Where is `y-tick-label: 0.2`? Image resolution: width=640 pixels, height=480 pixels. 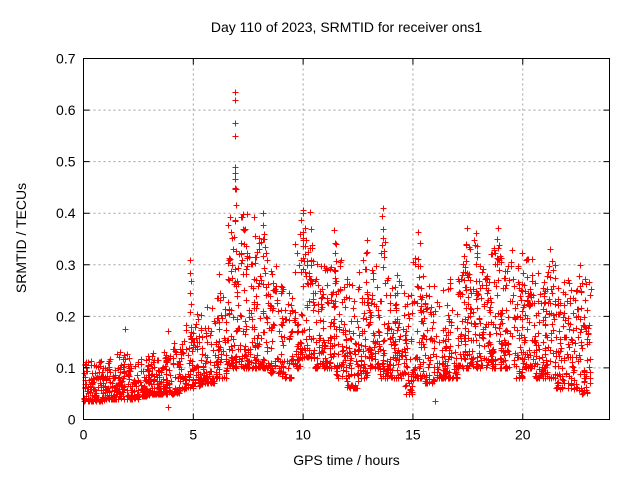 y-tick-label: 0.2 is located at coordinates (66, 316).